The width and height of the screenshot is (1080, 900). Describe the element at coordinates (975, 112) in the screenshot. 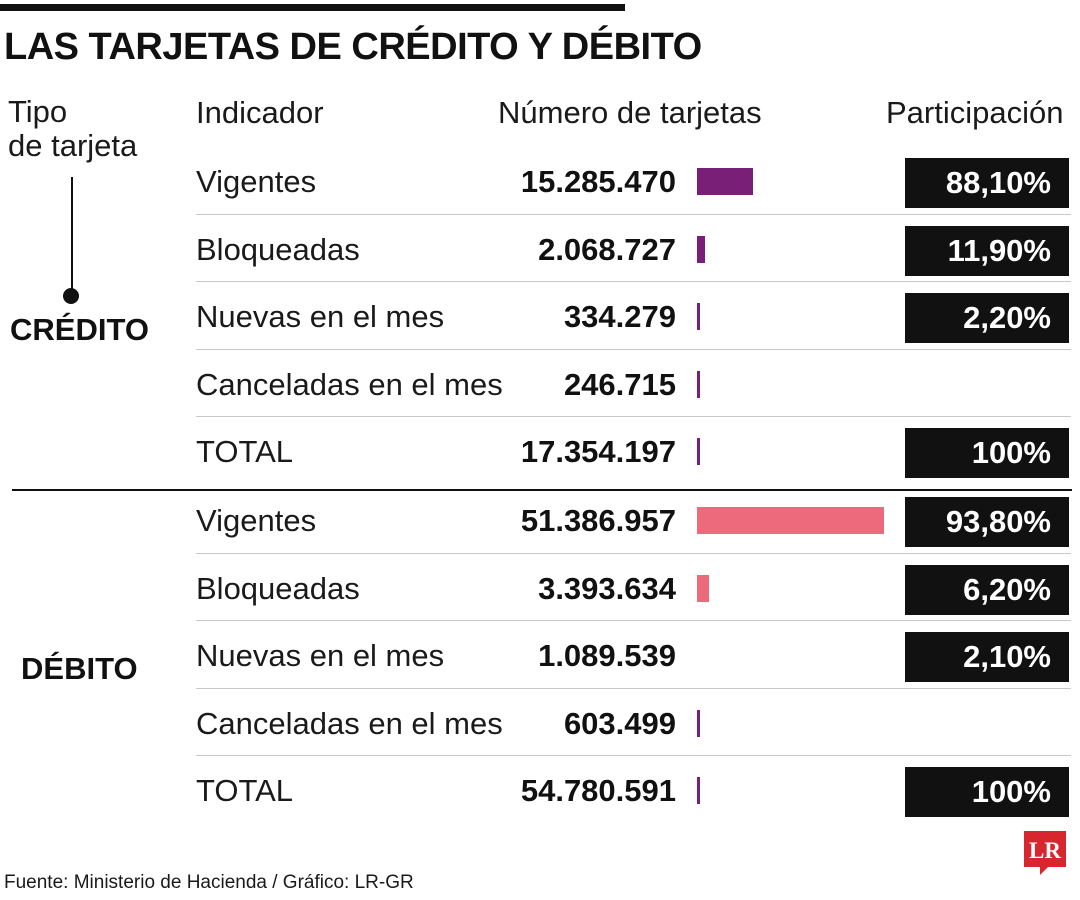

I see `header-participacion: Participación` at that location.